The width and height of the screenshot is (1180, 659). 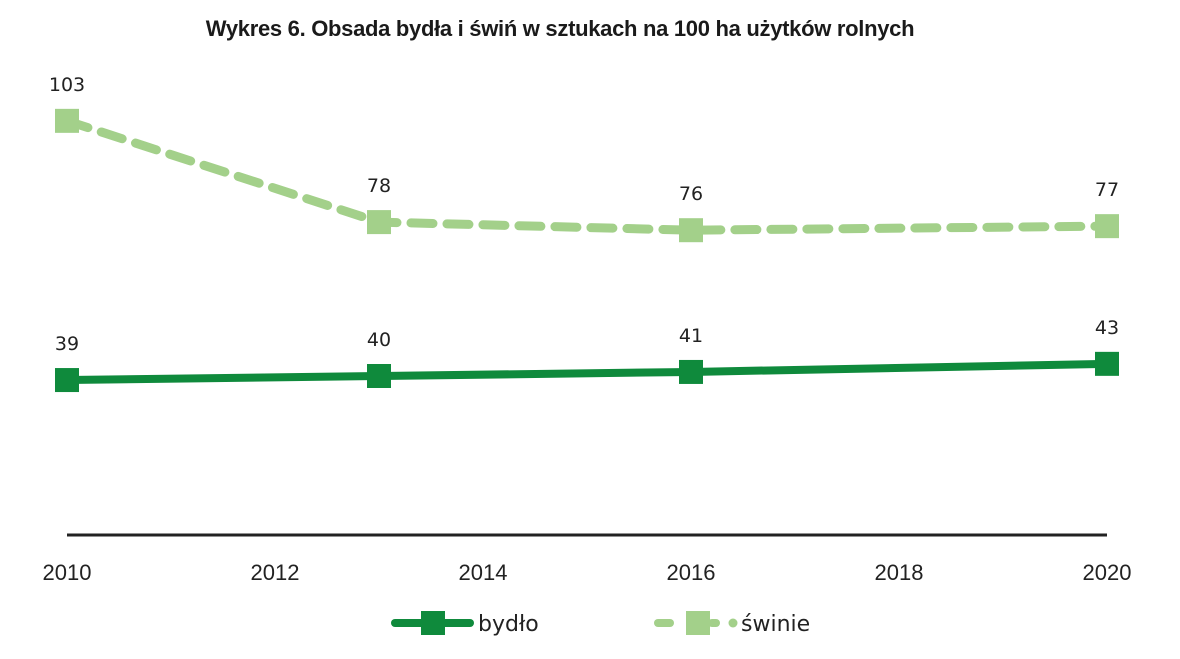 I want to click on x-tick-label: 2018, so click(x=899, y=572).